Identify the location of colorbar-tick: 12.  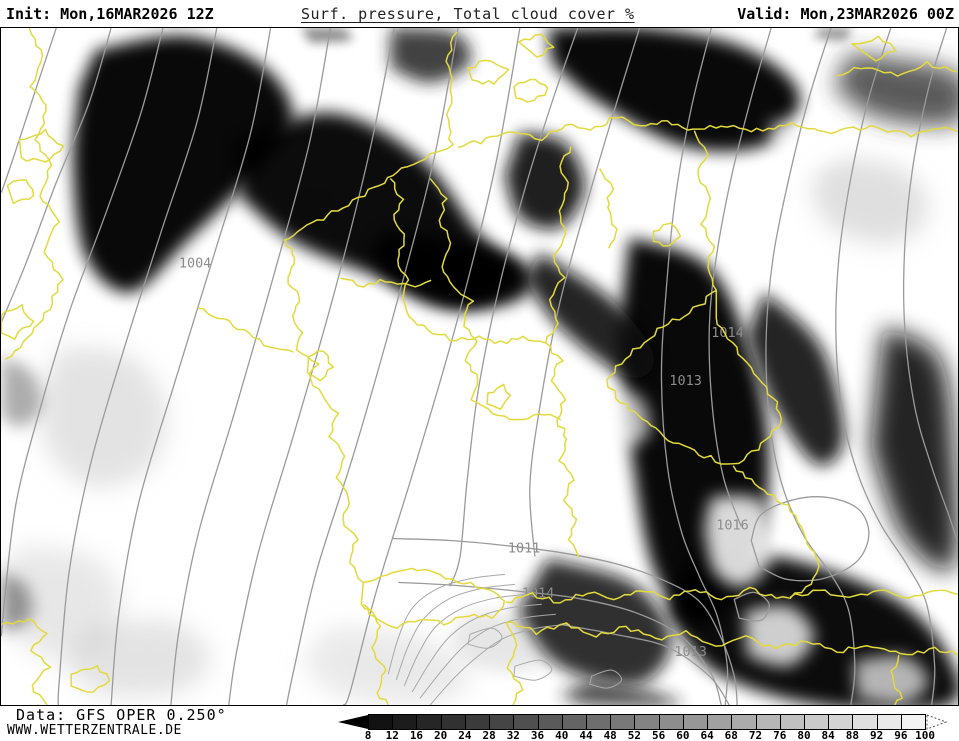
(392, 735).